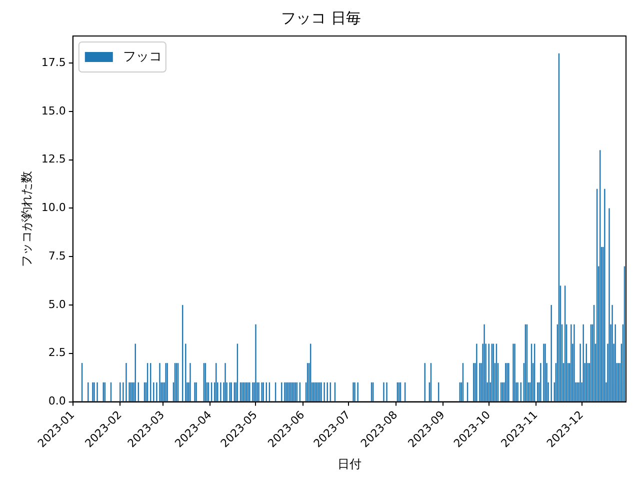  I want to click on y-tick-label: 7.5, so click(57, 255).